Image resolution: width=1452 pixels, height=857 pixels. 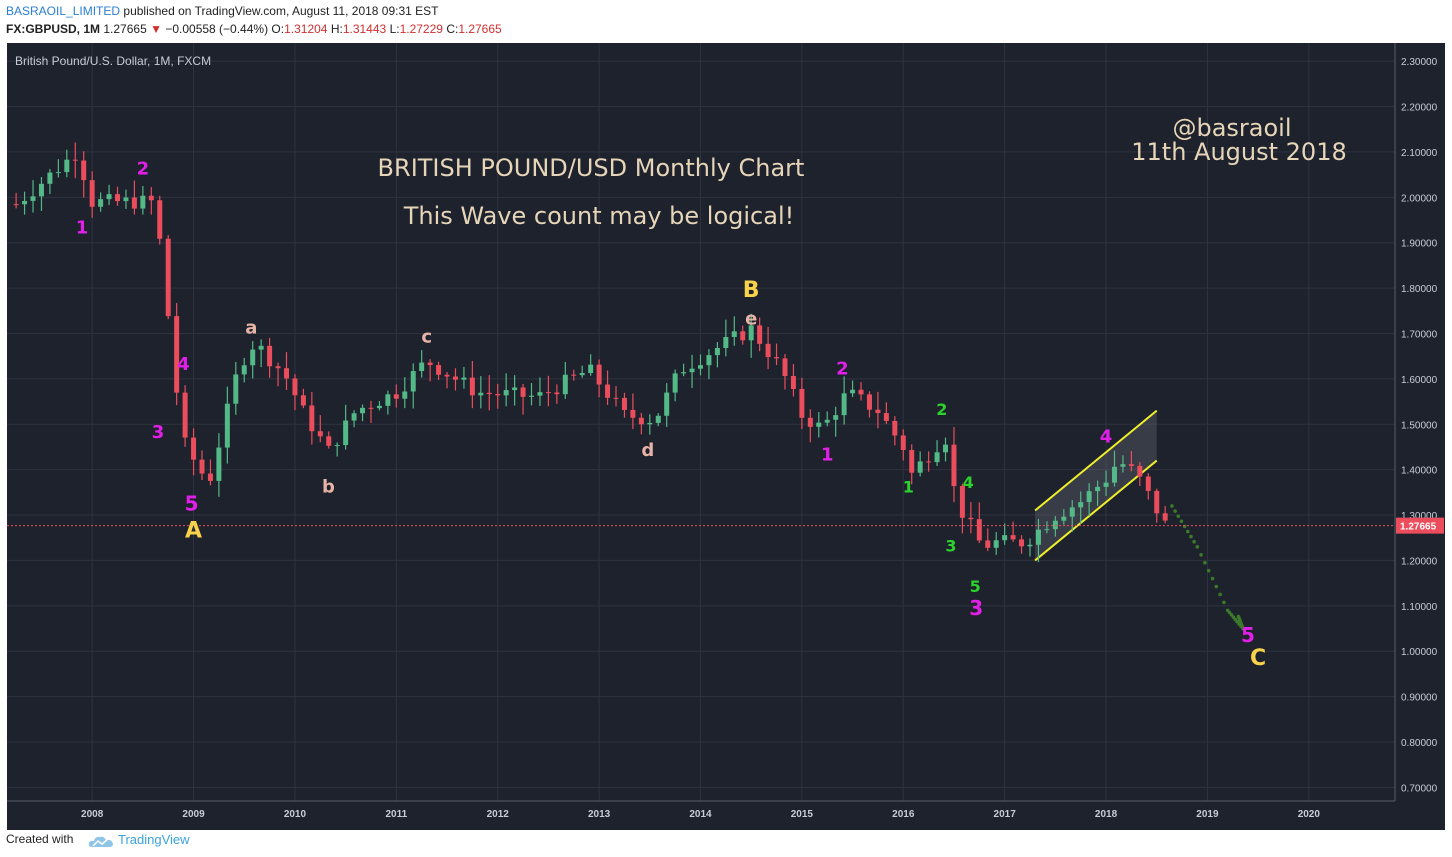 I want to click on wave-label: 3, so click(x=976, y=608).